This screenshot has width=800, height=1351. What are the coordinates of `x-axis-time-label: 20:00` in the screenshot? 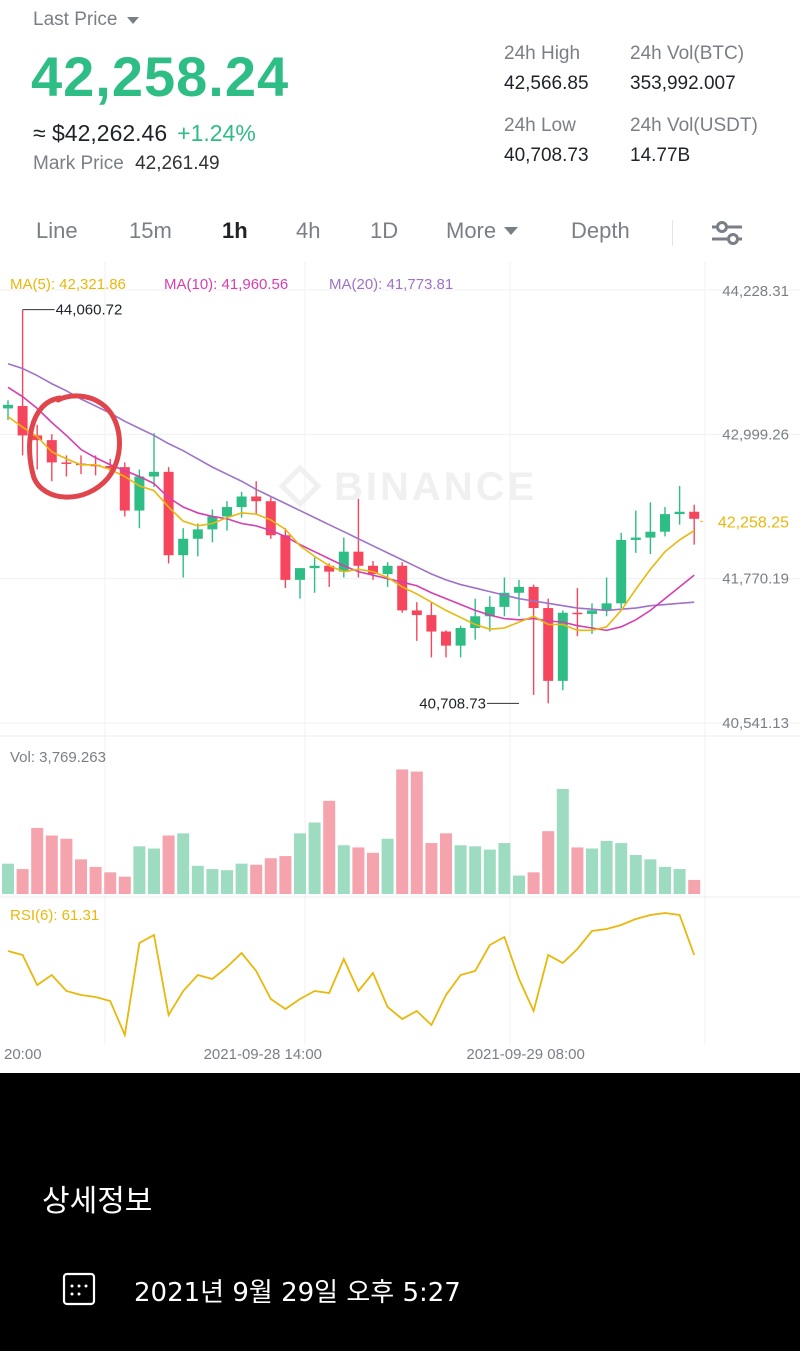 It's located at (23, 1054).